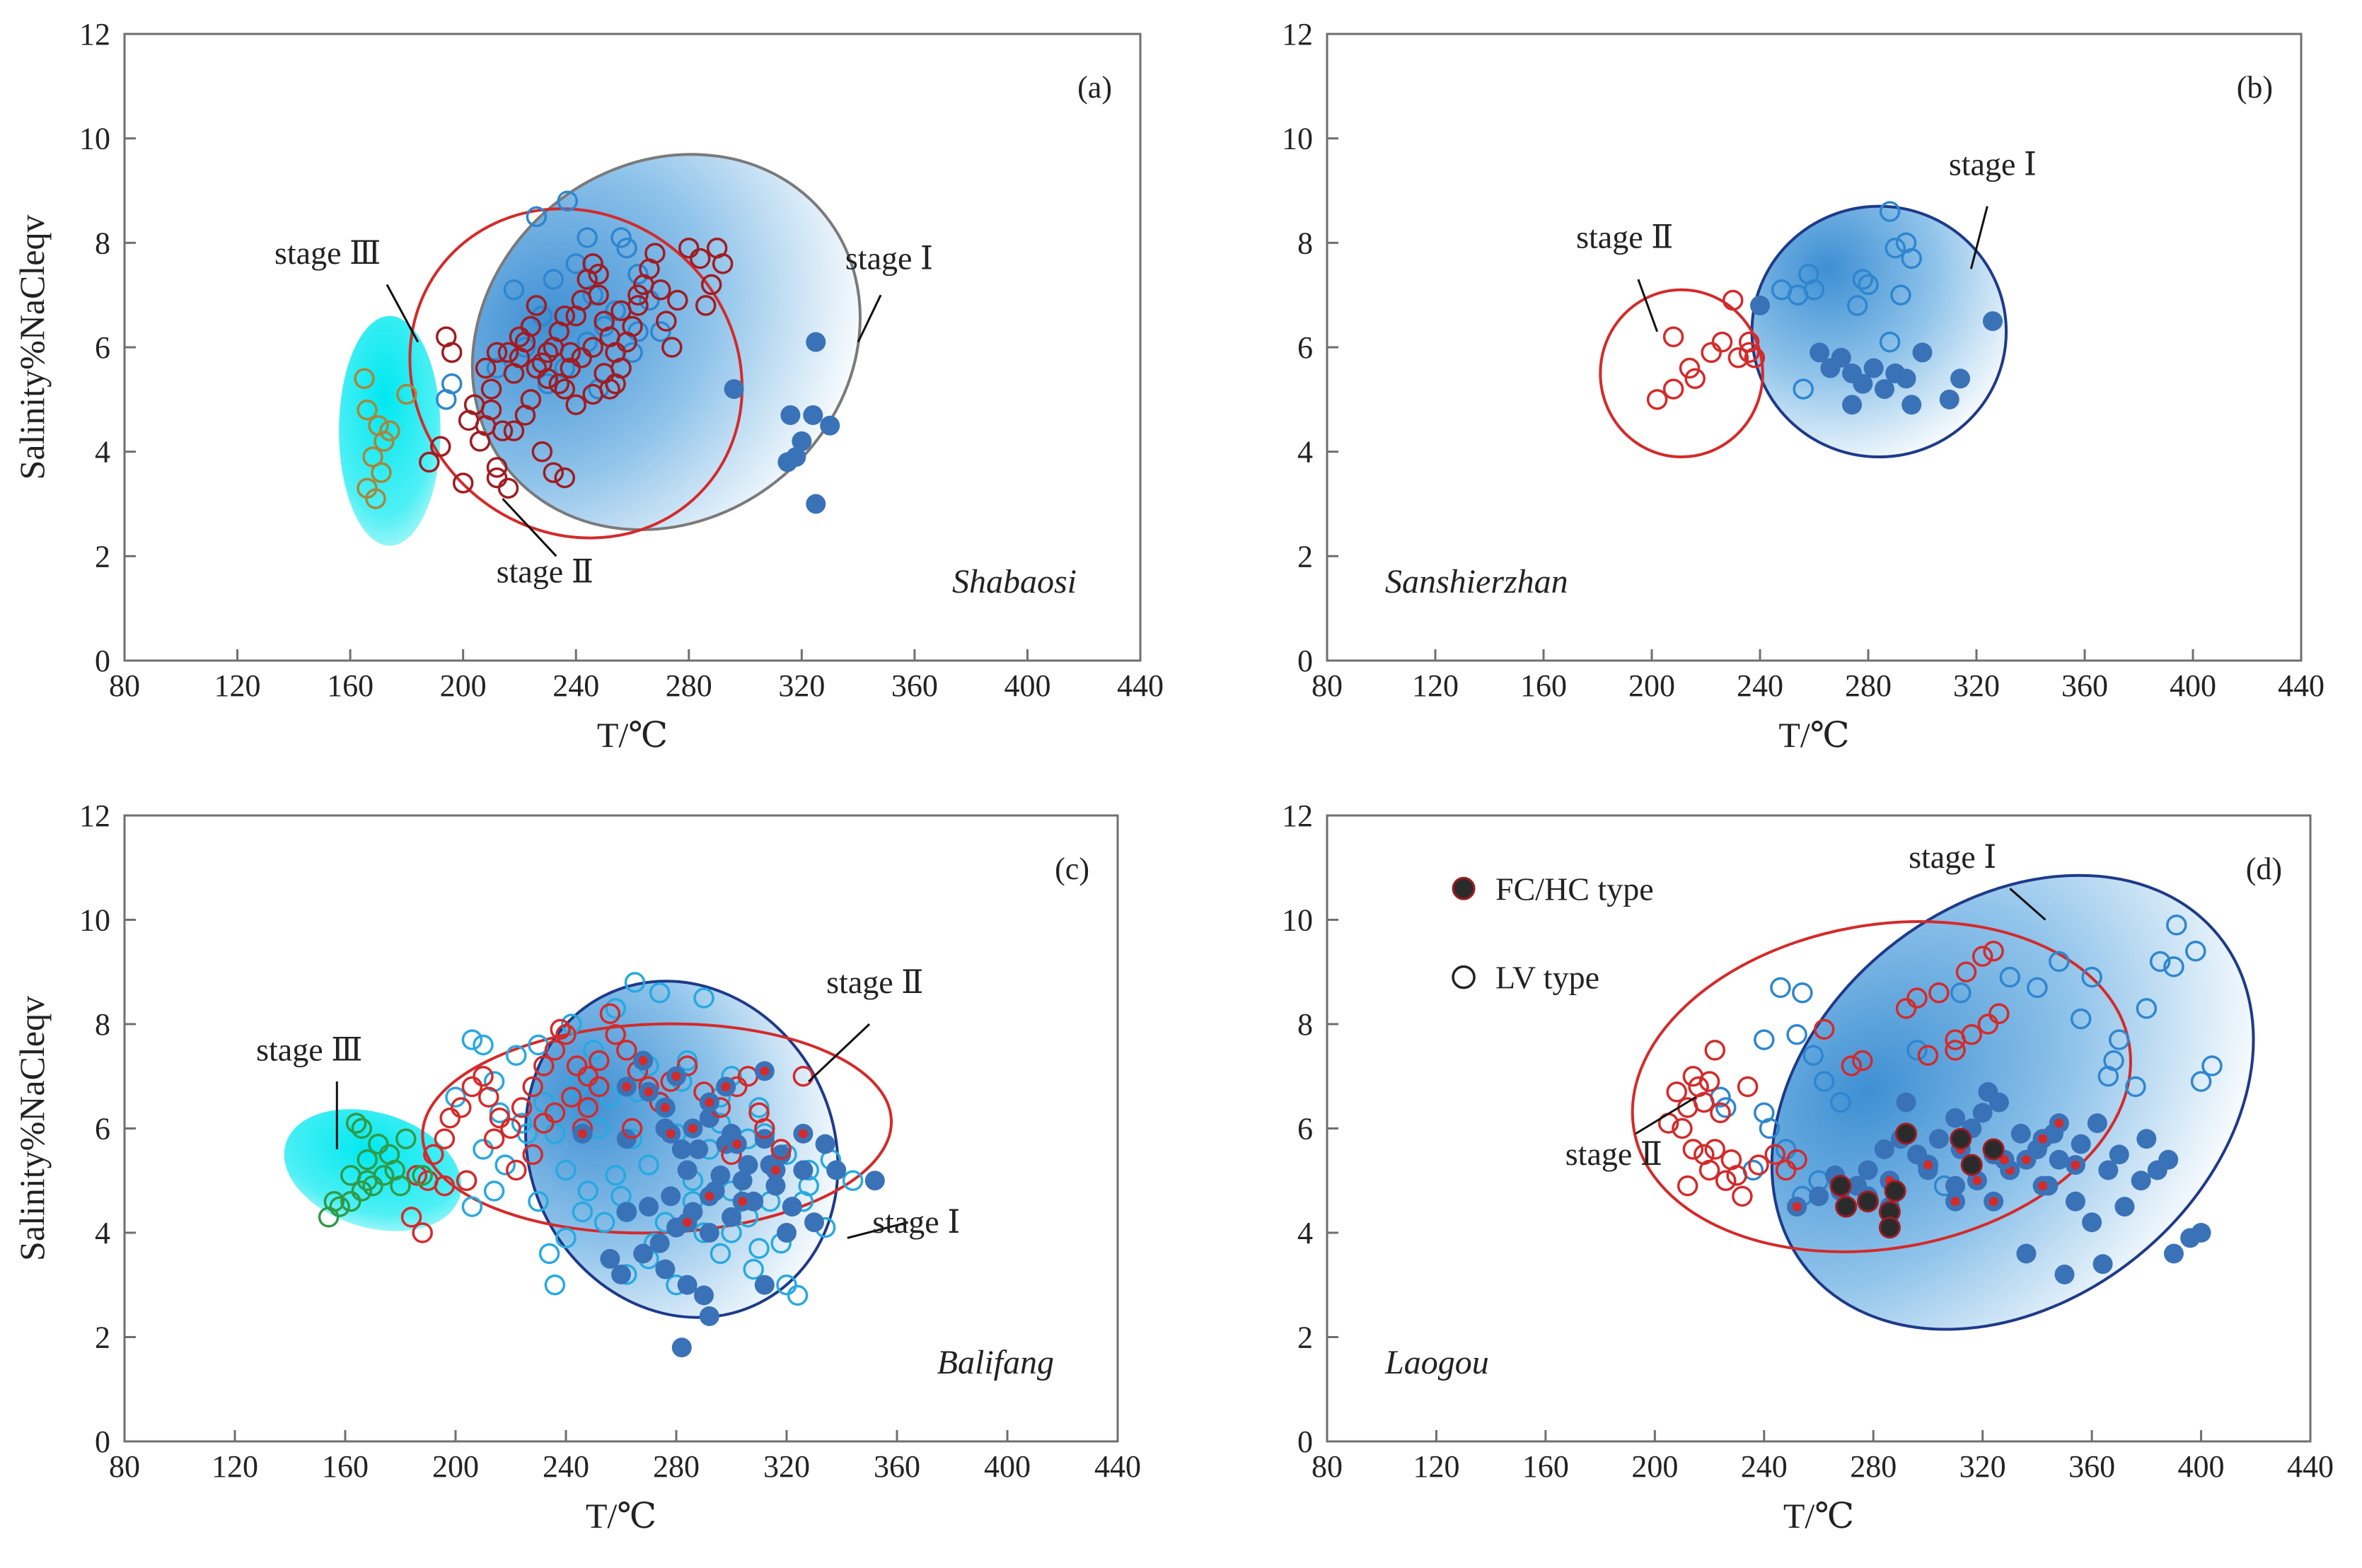 This screenshot has height=1568, width=2362. I want to click on x-tick-label: 80, so click(1327, 686).